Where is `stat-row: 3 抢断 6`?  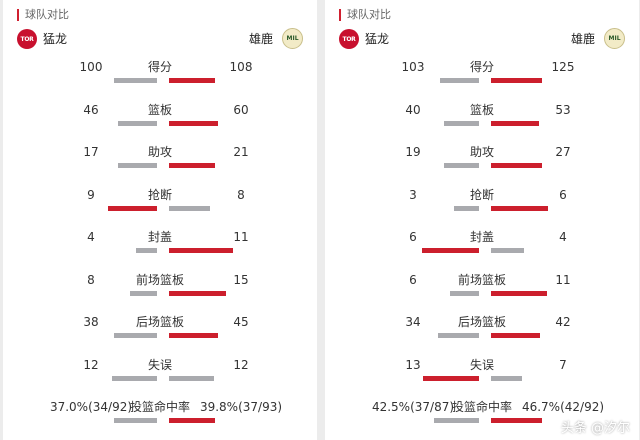
stat-row: 3 抢断 6 is located at coordinates (482, 203).